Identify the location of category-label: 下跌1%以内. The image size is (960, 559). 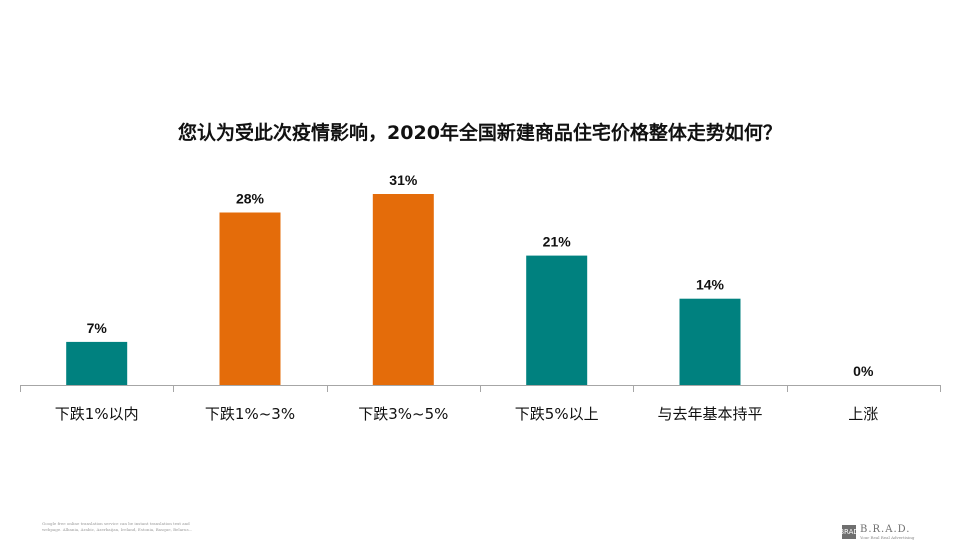
(97, 414).